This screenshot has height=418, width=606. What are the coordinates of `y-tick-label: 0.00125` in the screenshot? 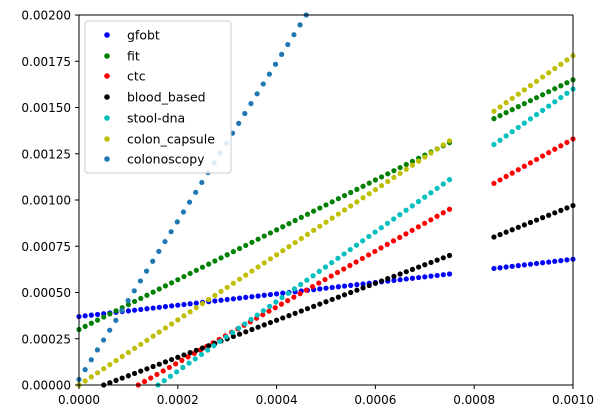 It's located at (46, 154).